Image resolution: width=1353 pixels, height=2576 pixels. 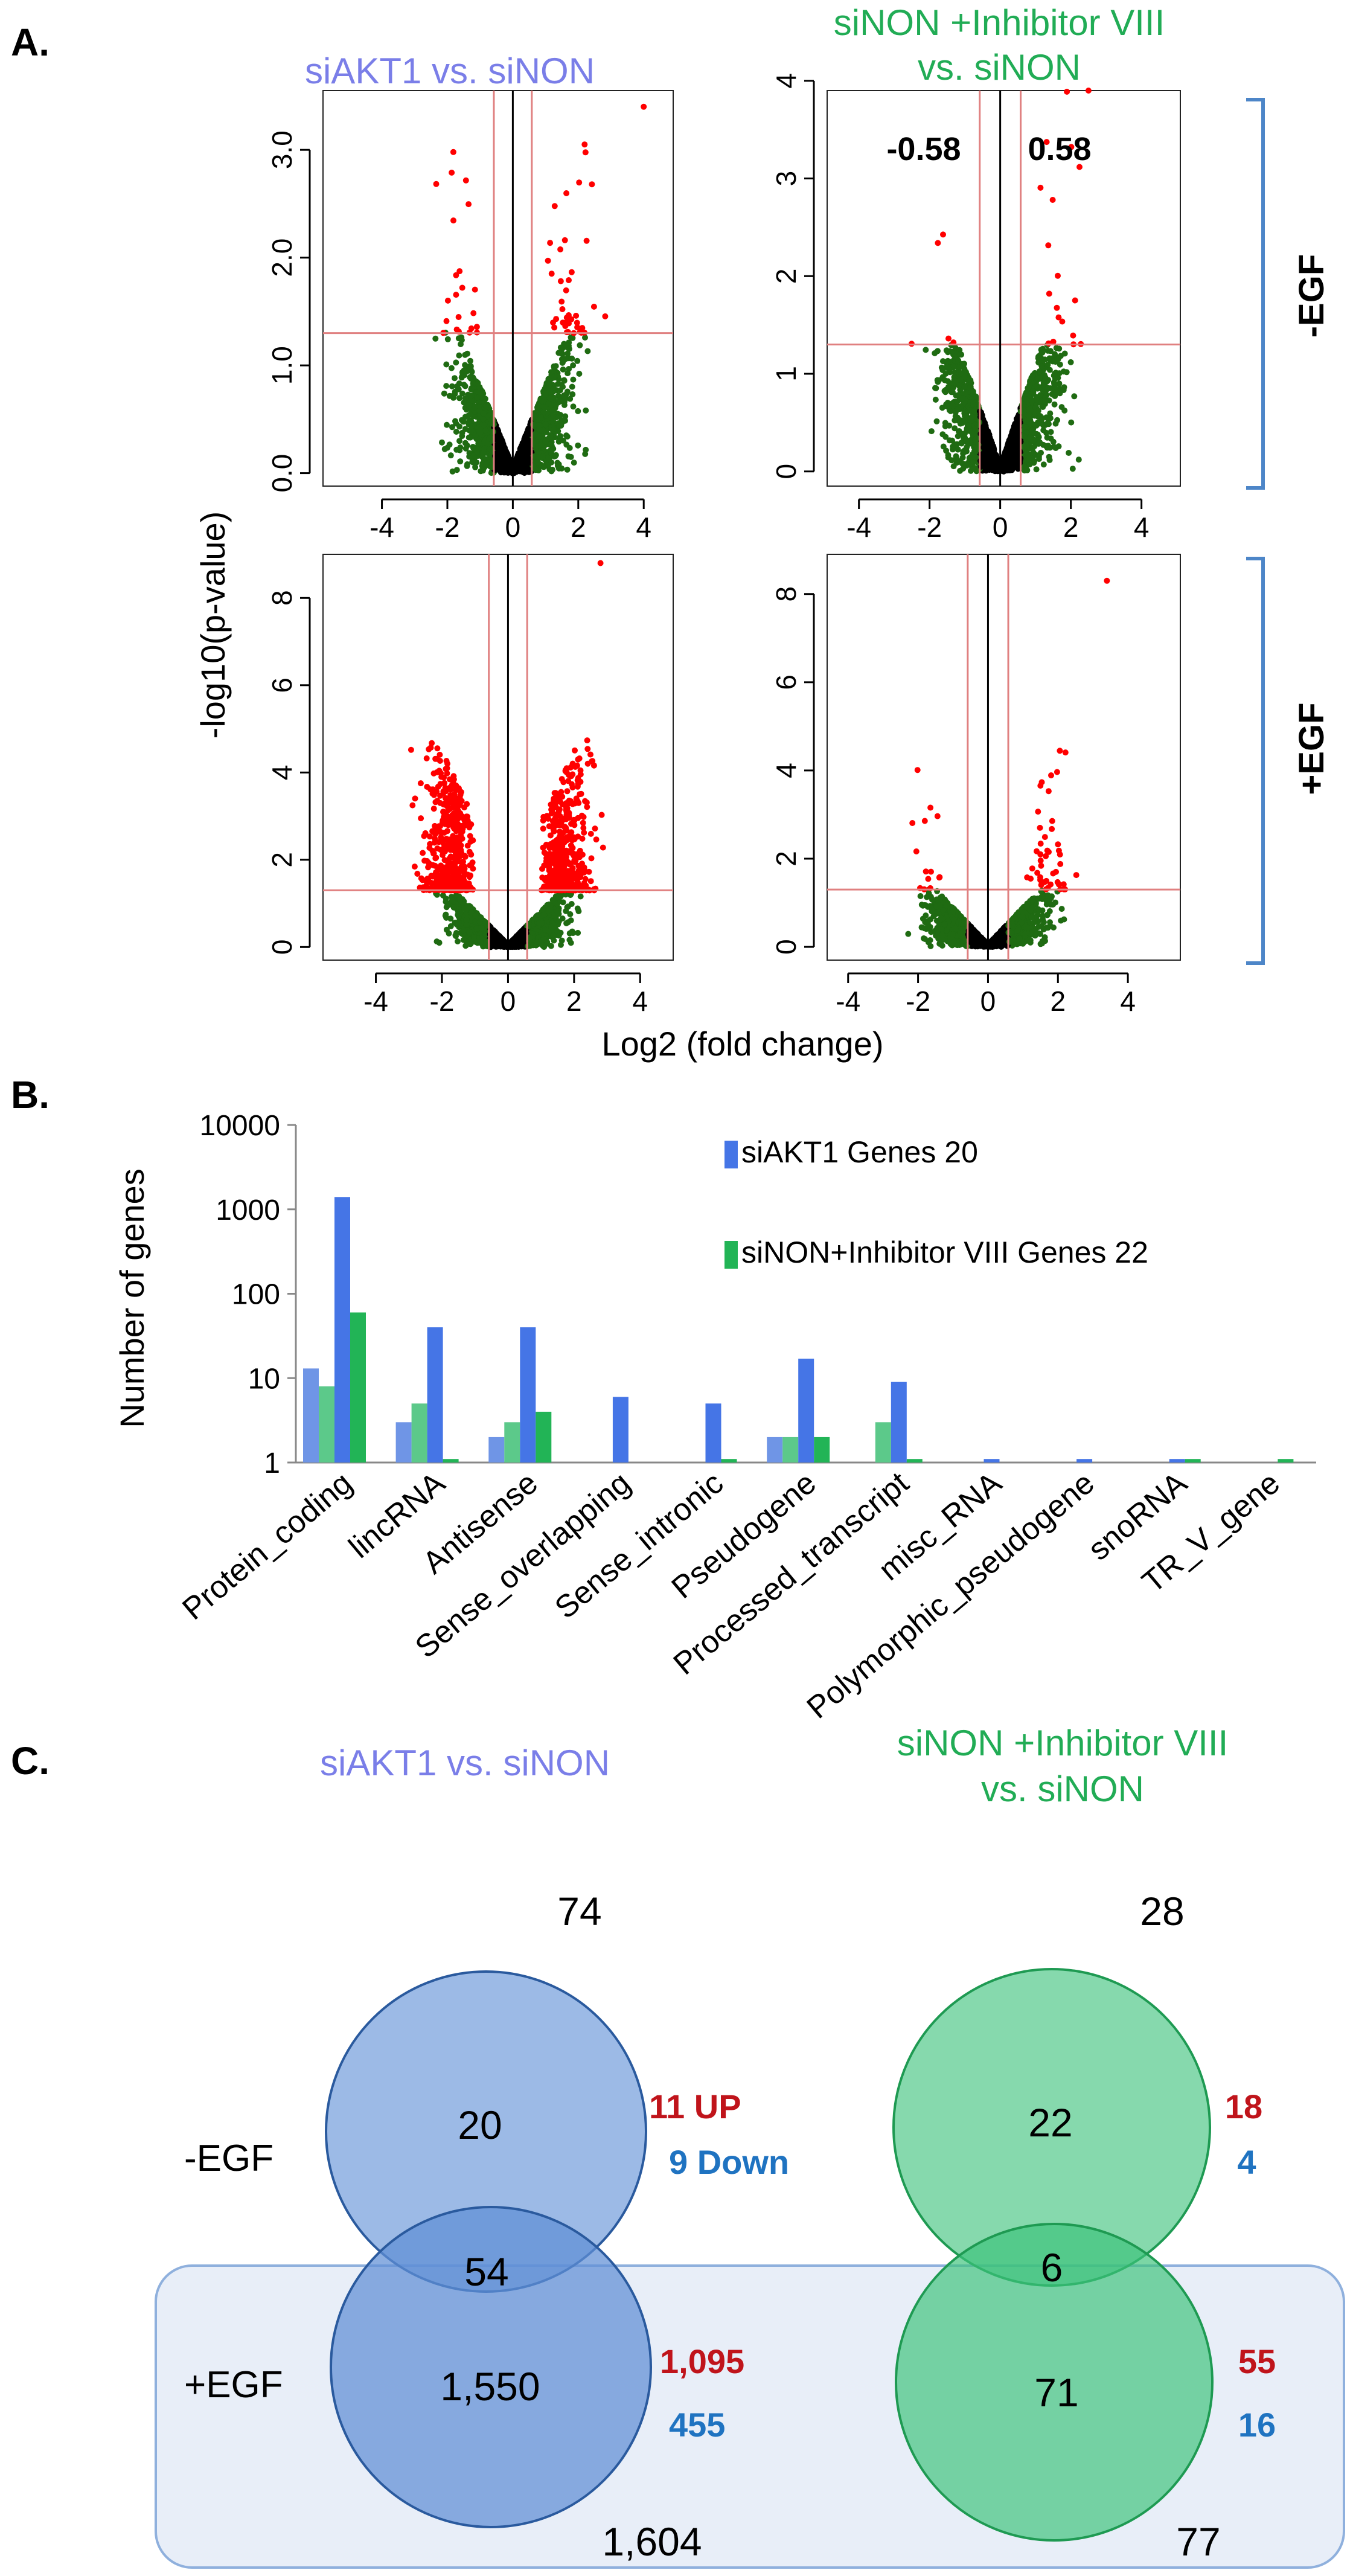 What do you see at coordinates (1255, 294) in the screenshot?
I see `bracket-minus-egf` at bounding box center [1255, 294].